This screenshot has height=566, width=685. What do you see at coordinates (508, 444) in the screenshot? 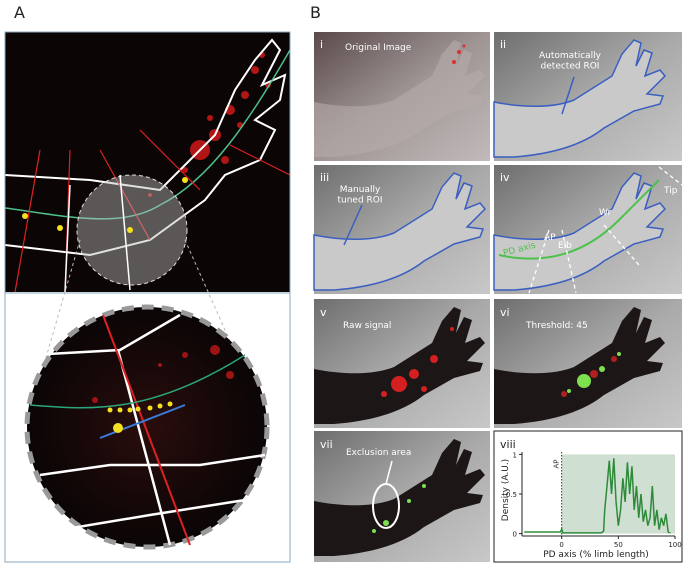
I see `numeral: viii` at bounding box center [508, 444].